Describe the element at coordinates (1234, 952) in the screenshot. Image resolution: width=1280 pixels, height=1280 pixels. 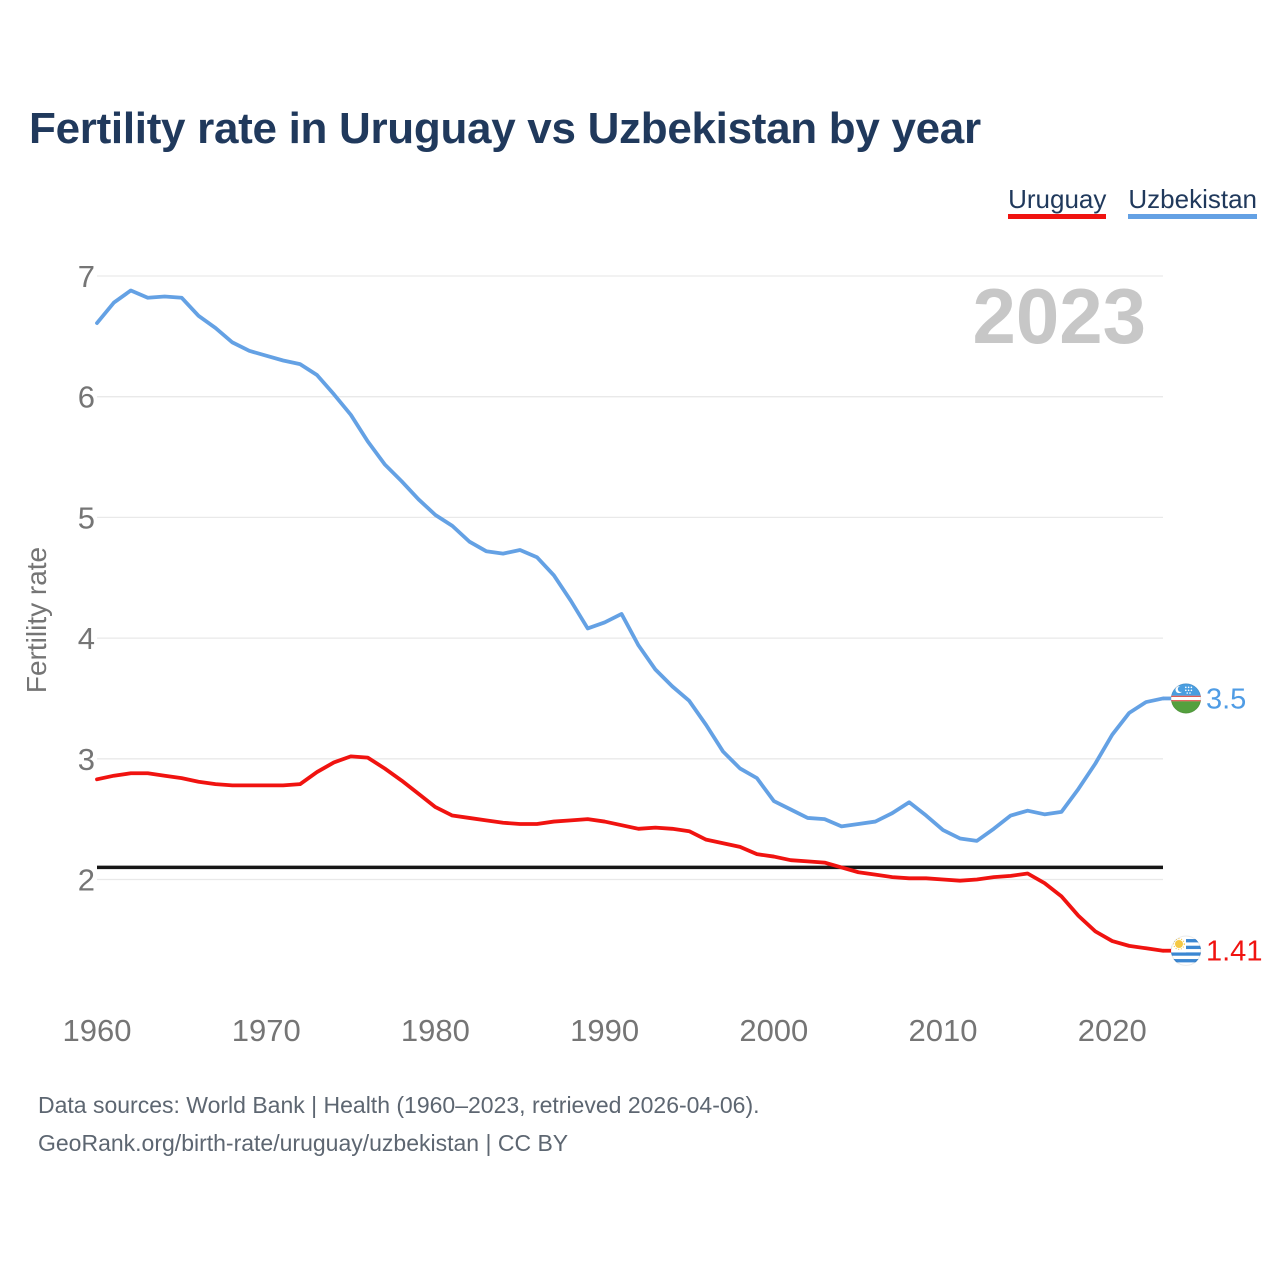
I see `end-value-label-uruguay: 1.41` at that location.